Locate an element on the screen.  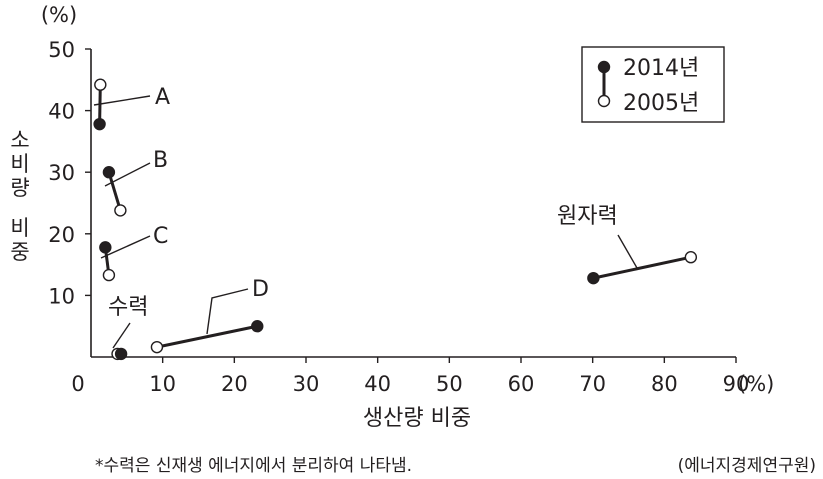
label-nuclear: 원자력 is located at coordinates (587, 216).